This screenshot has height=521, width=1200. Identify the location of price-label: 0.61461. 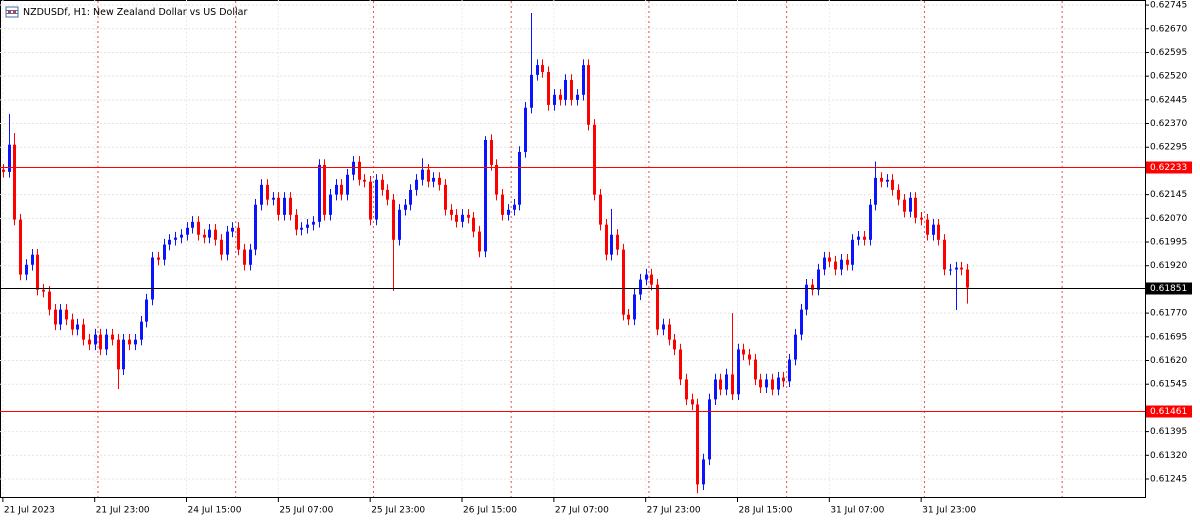
(1168, 412).